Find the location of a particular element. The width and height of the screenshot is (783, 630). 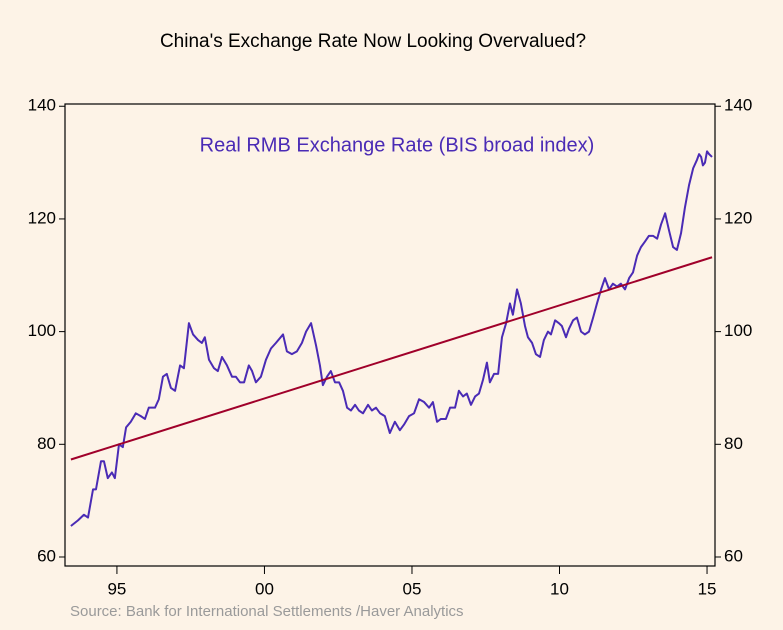

x-tick-label: 10 is located at coordinates (559, 588).